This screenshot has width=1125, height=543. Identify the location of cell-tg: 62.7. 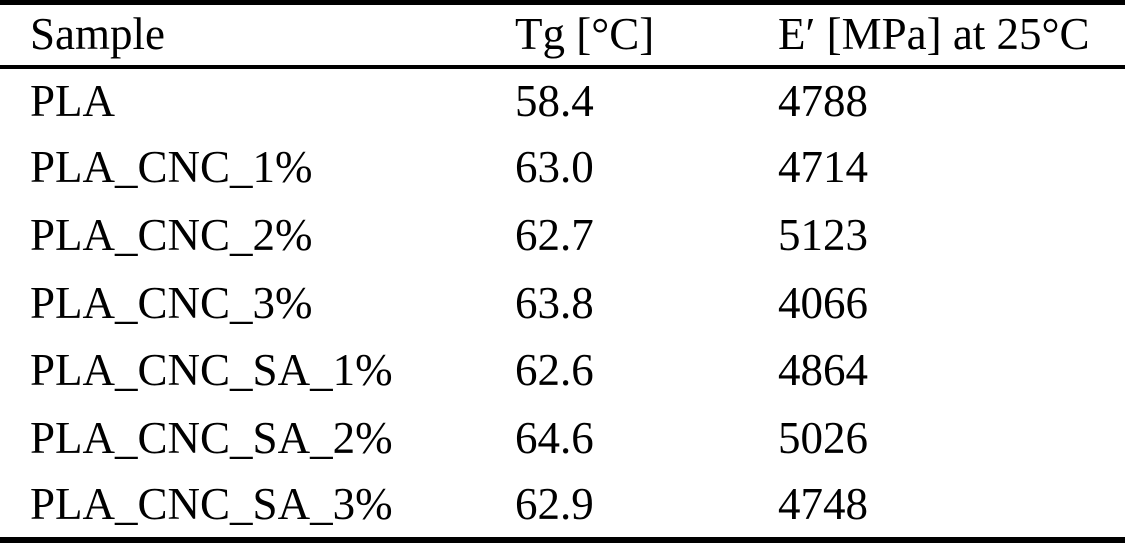
(554, 235).